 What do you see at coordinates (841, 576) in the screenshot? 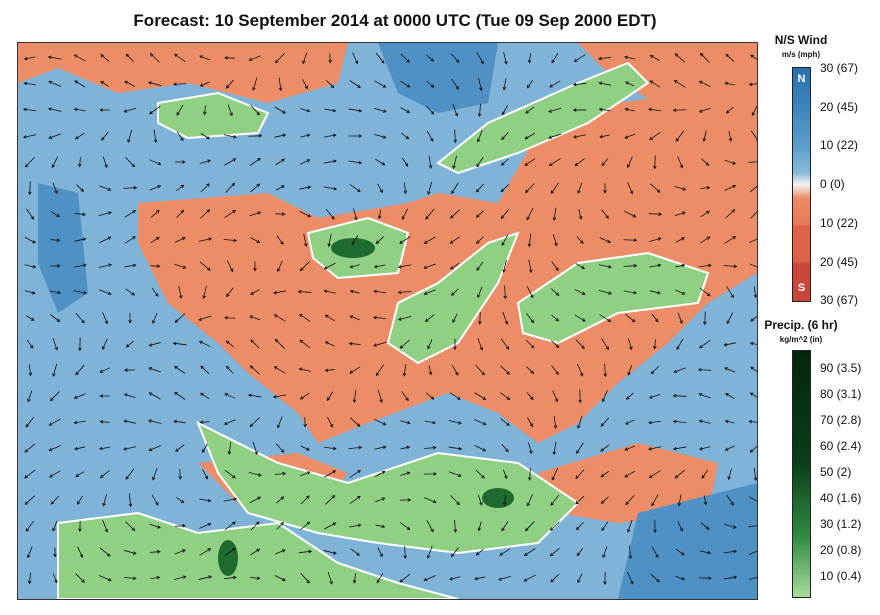
I see `precip-tick-label: 10 (0.4)` at bounding box center [841, 576].